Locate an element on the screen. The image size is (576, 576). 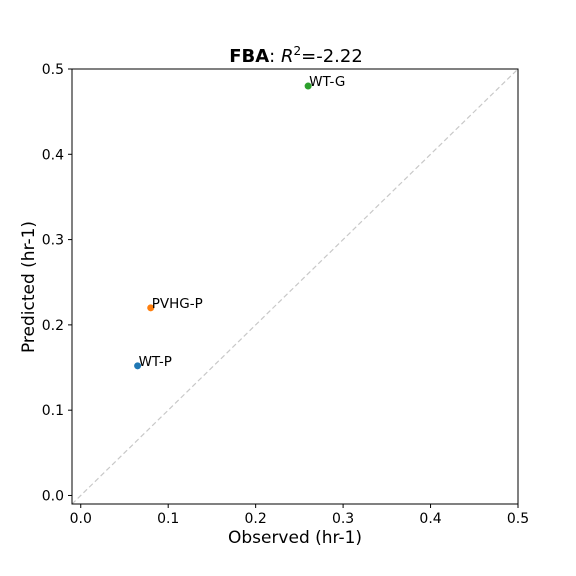
chart-title-r2-value: =-2.22 is located at coordinates (332, 56).